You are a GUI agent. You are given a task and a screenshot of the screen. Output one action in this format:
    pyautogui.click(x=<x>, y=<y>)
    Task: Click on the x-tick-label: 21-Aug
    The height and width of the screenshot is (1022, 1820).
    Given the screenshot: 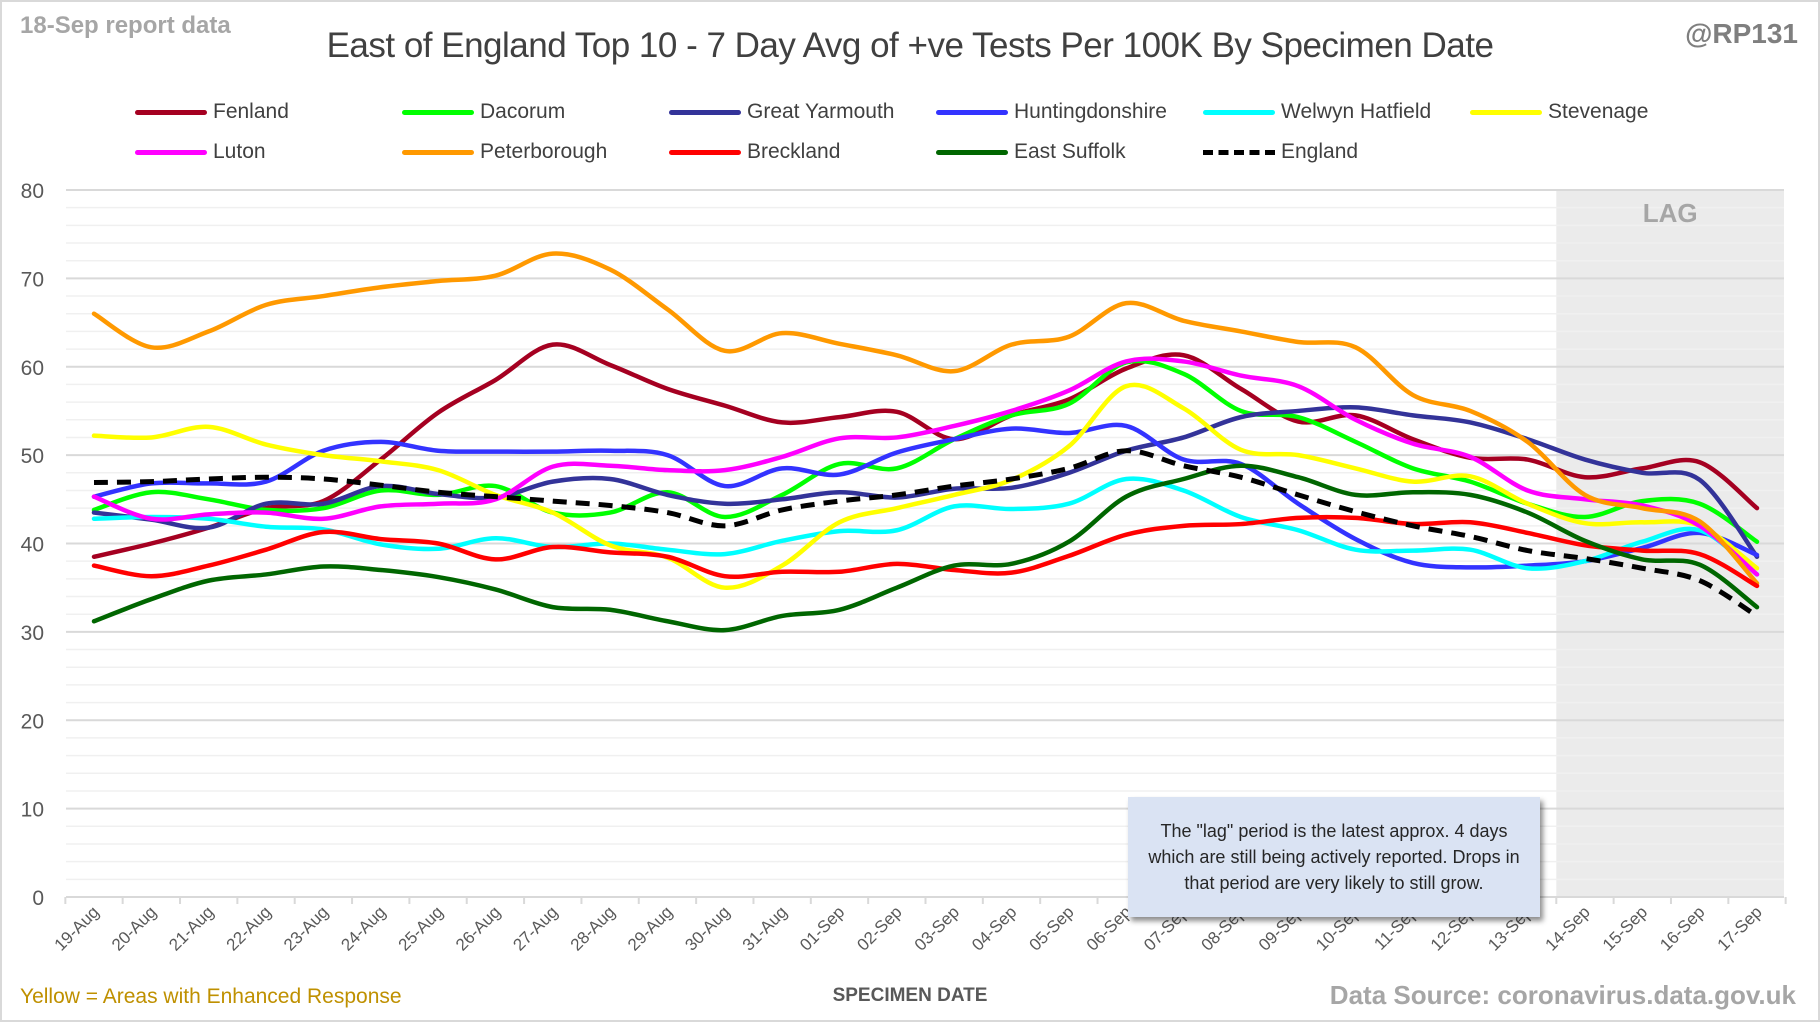 What is the action you would take?
    pyautogui.click(x=191, y=928)
    